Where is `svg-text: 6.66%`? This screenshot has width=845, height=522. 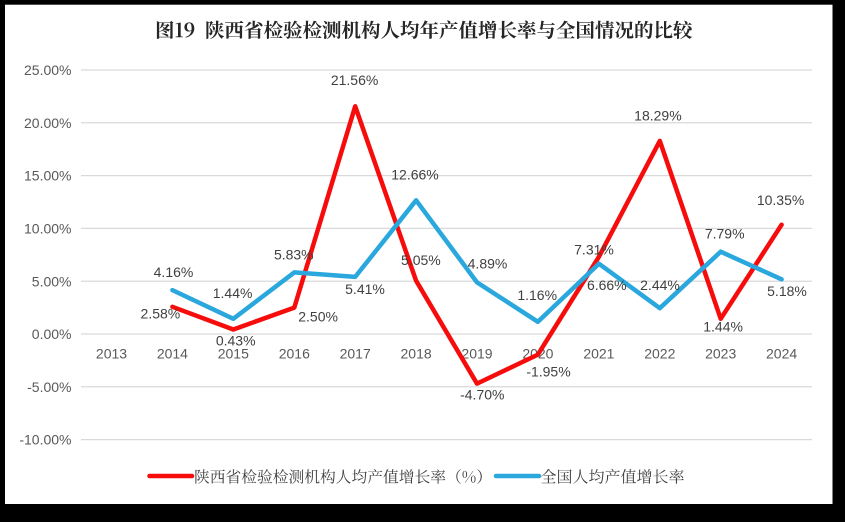
svg-text: 6.66% is located at coordinates (607, 285).